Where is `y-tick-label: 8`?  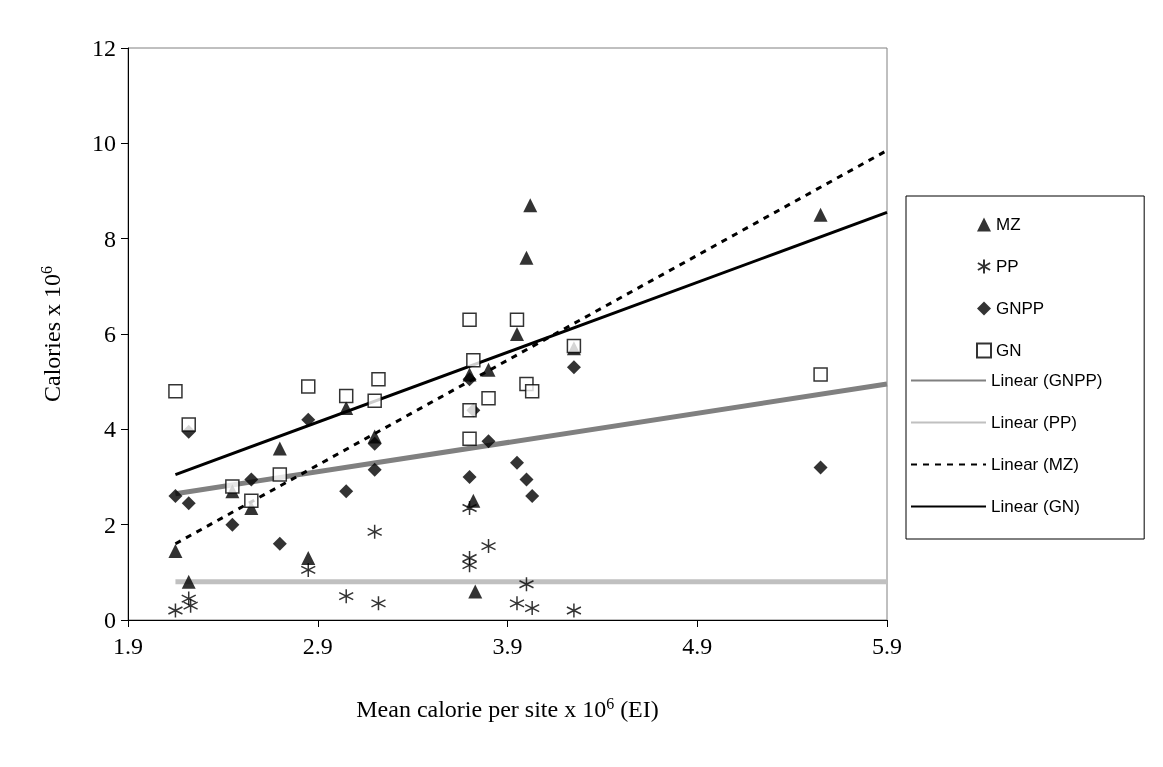
y-tick-label: 8 is located at coordinates (110, 238).